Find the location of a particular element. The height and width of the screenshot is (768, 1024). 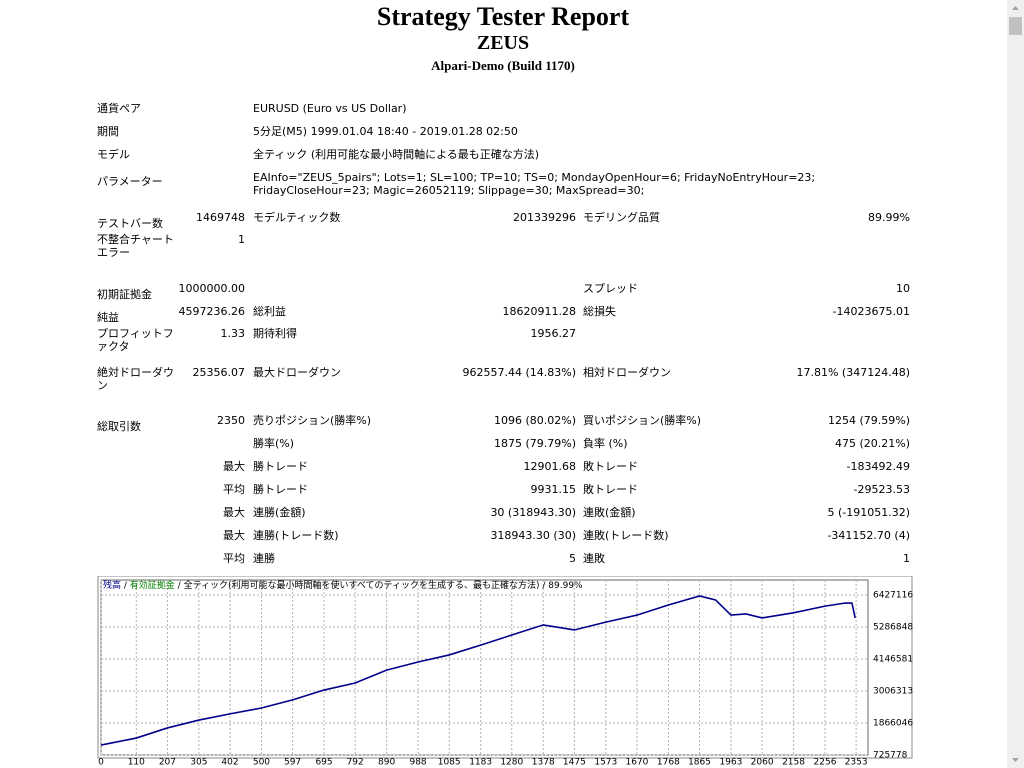

x-tick-label: 1085 is located at coordinates (449, 763).